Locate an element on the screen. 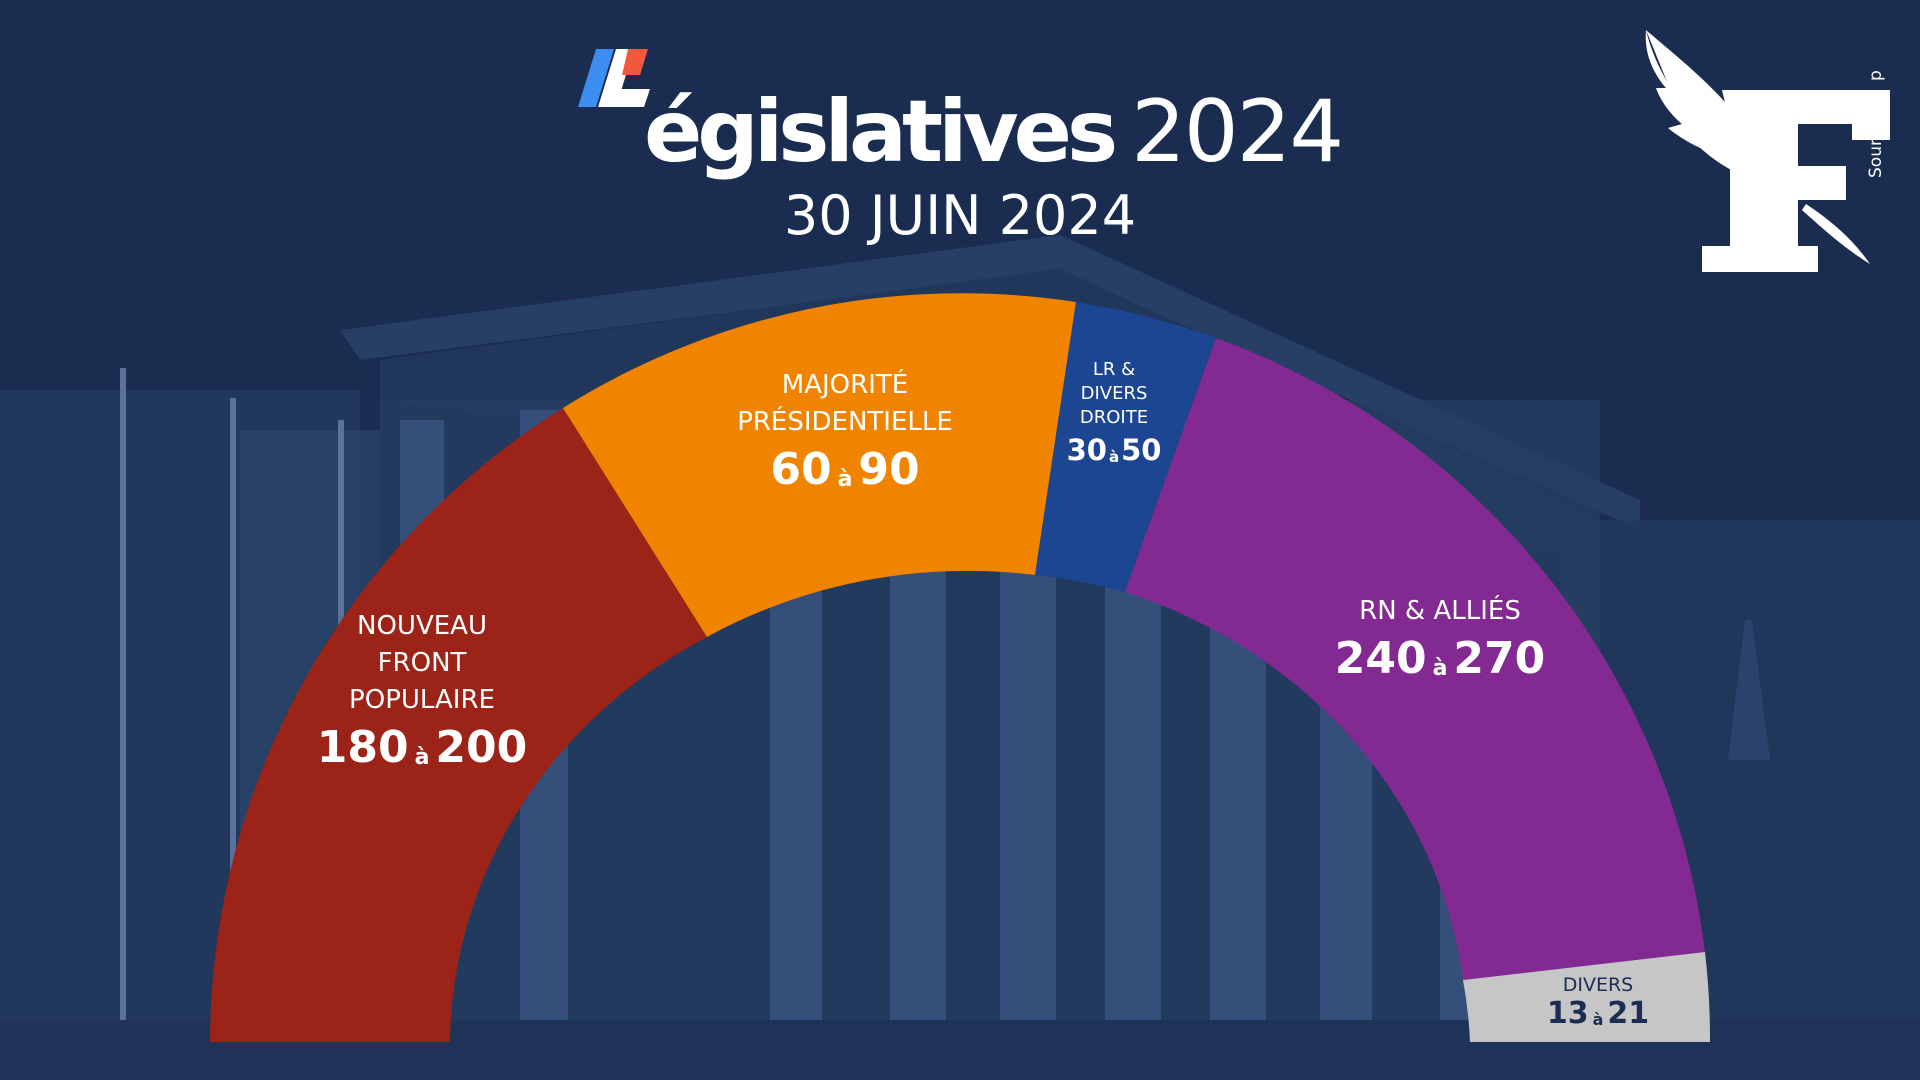  segment-majorite is located at coordinates (819, 465).